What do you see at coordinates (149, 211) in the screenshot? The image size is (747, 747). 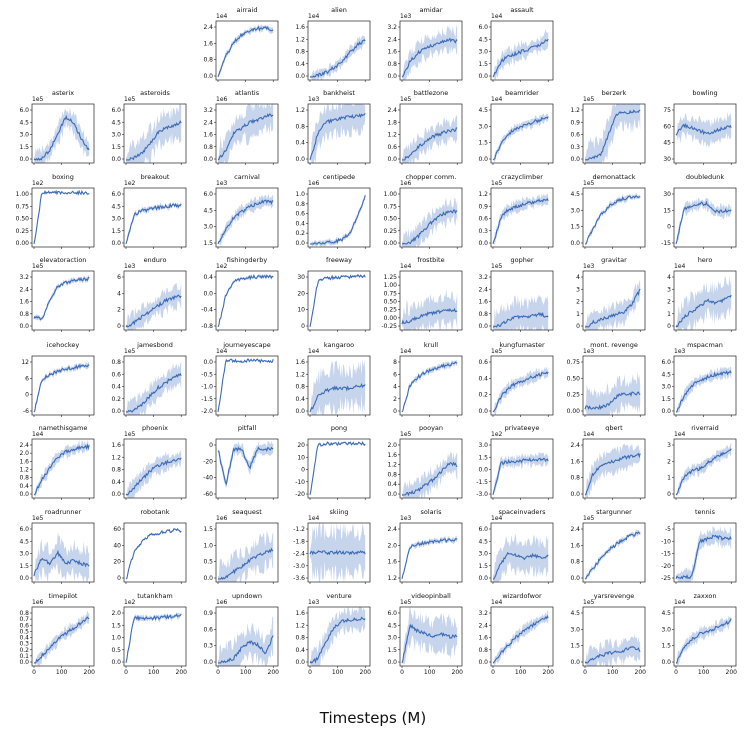 I see `panel-breakout: breakout 1e2 0.0 1.5 3.0 4.5 6.0` at bounding box center [149, 211].